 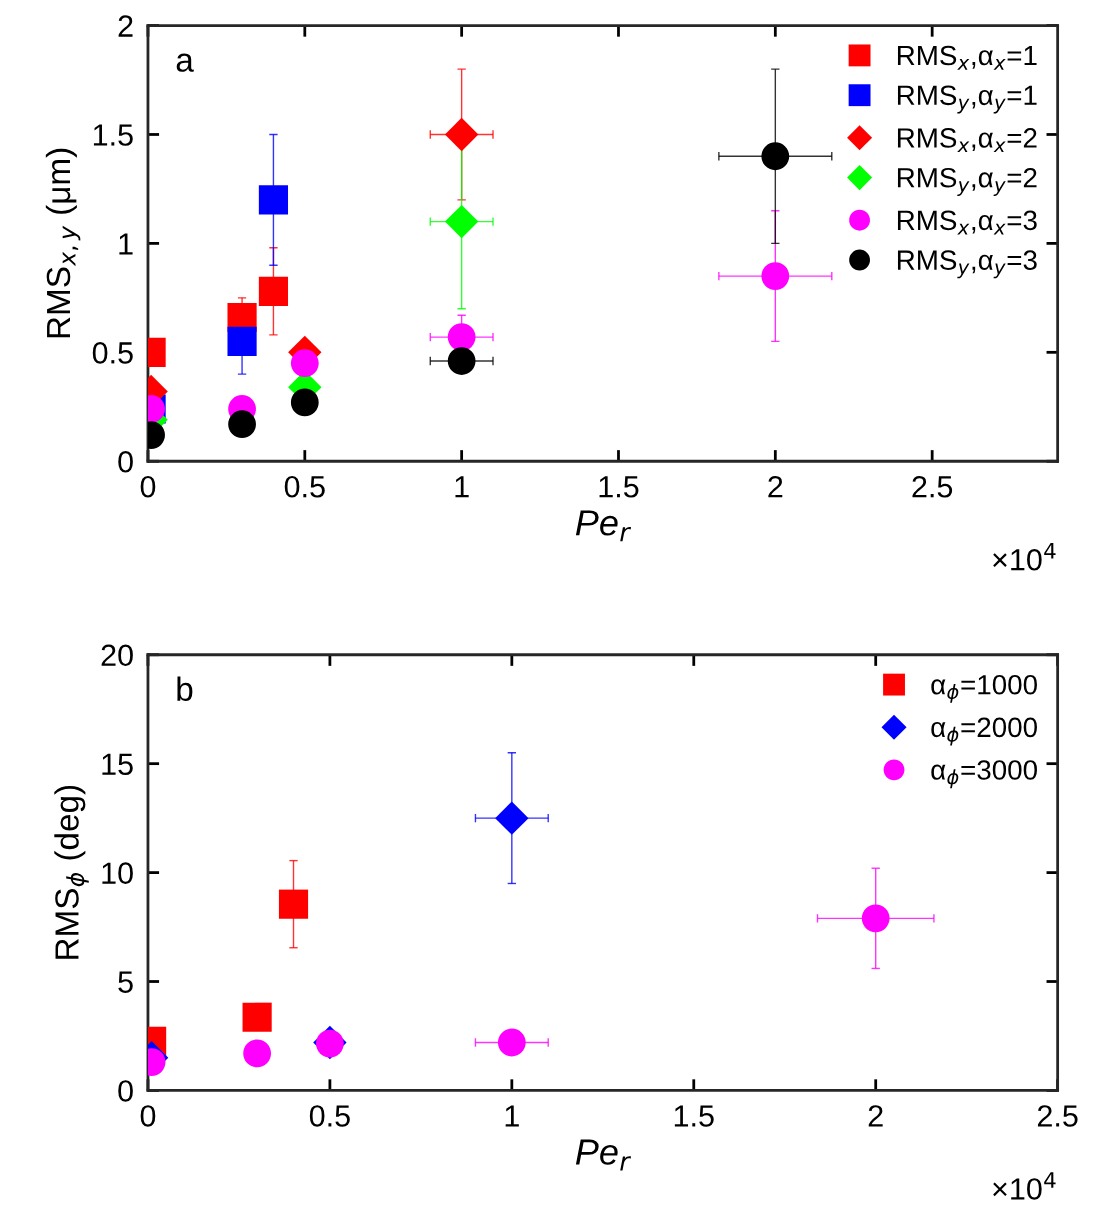 I want to click on y-tick-label: 5, so click(x=125, y=982).